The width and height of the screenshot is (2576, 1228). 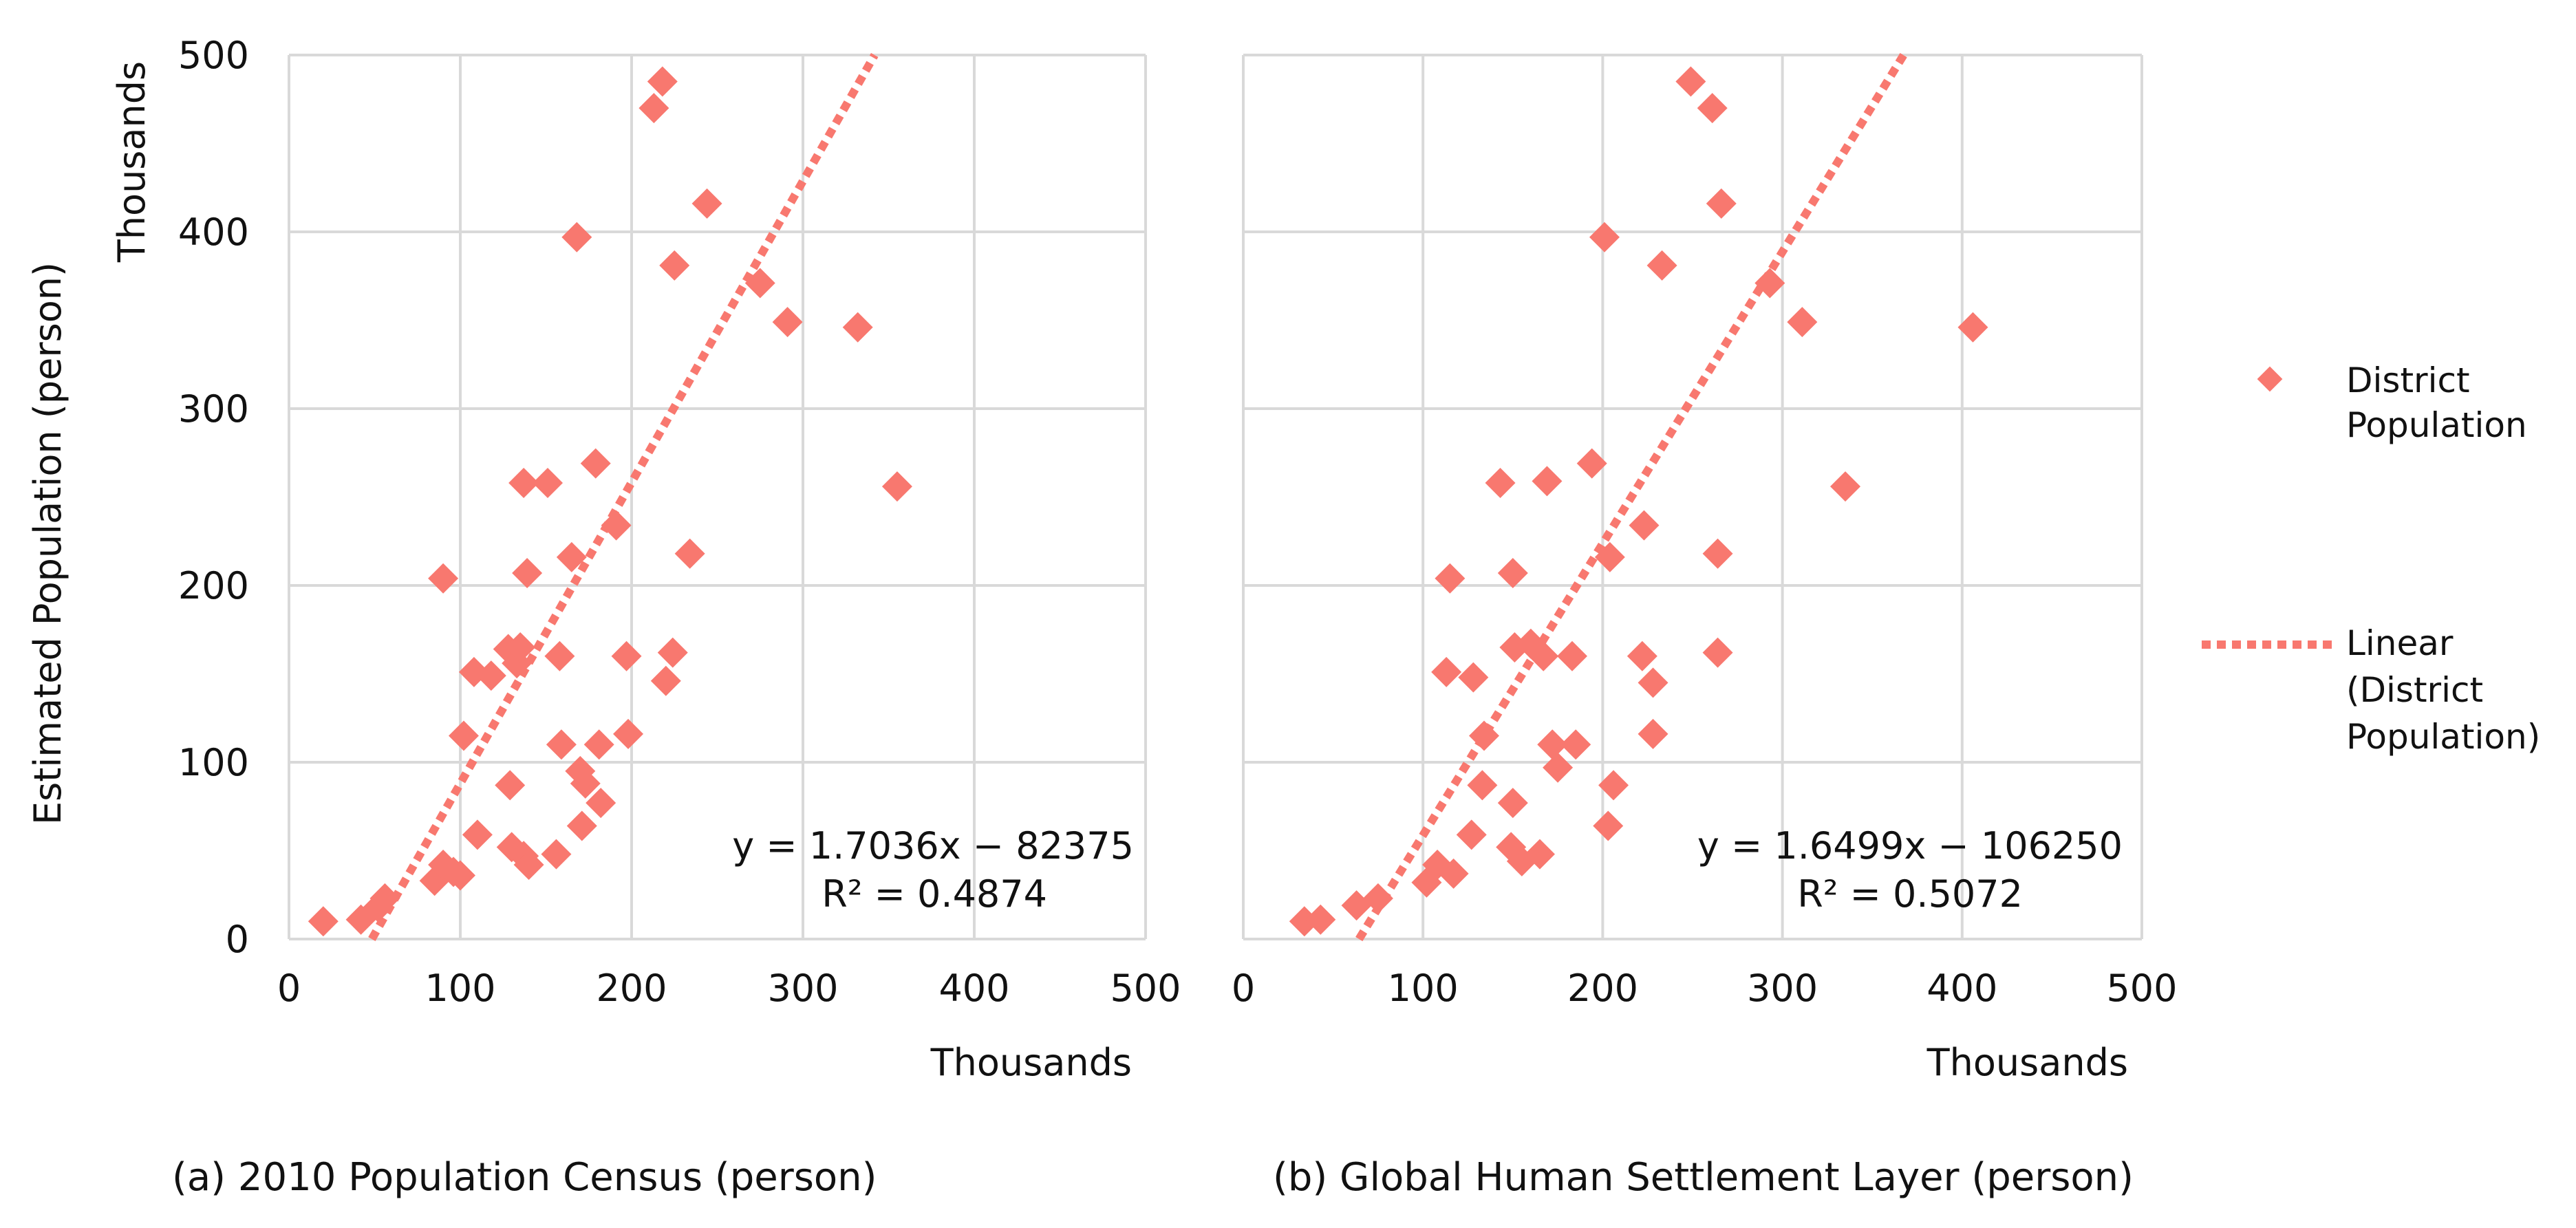 I want to click on x-tick-label-b: 300, so click(x=1782, y=989).